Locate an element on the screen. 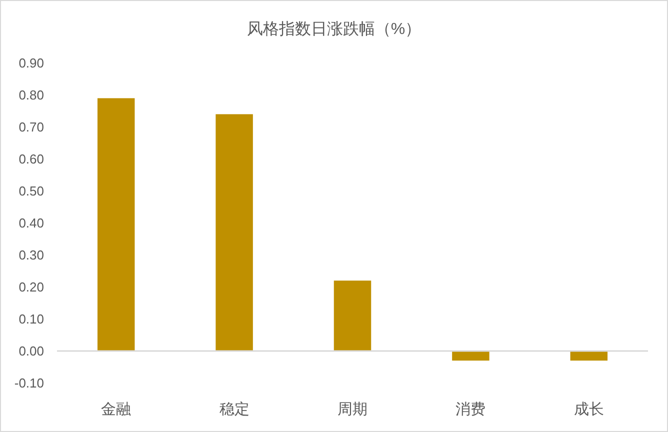  y-tick-label: 0.80 is located at coordinates (31, 95).